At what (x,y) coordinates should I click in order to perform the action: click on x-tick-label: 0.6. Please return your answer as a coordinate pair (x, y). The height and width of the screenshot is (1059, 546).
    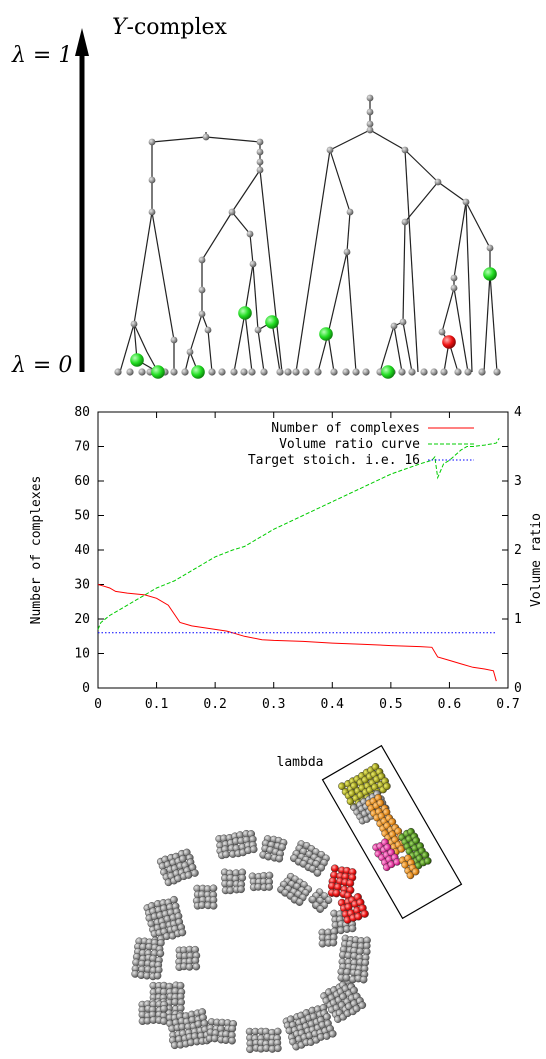
    Looking at the image, I should click on (449, 704).